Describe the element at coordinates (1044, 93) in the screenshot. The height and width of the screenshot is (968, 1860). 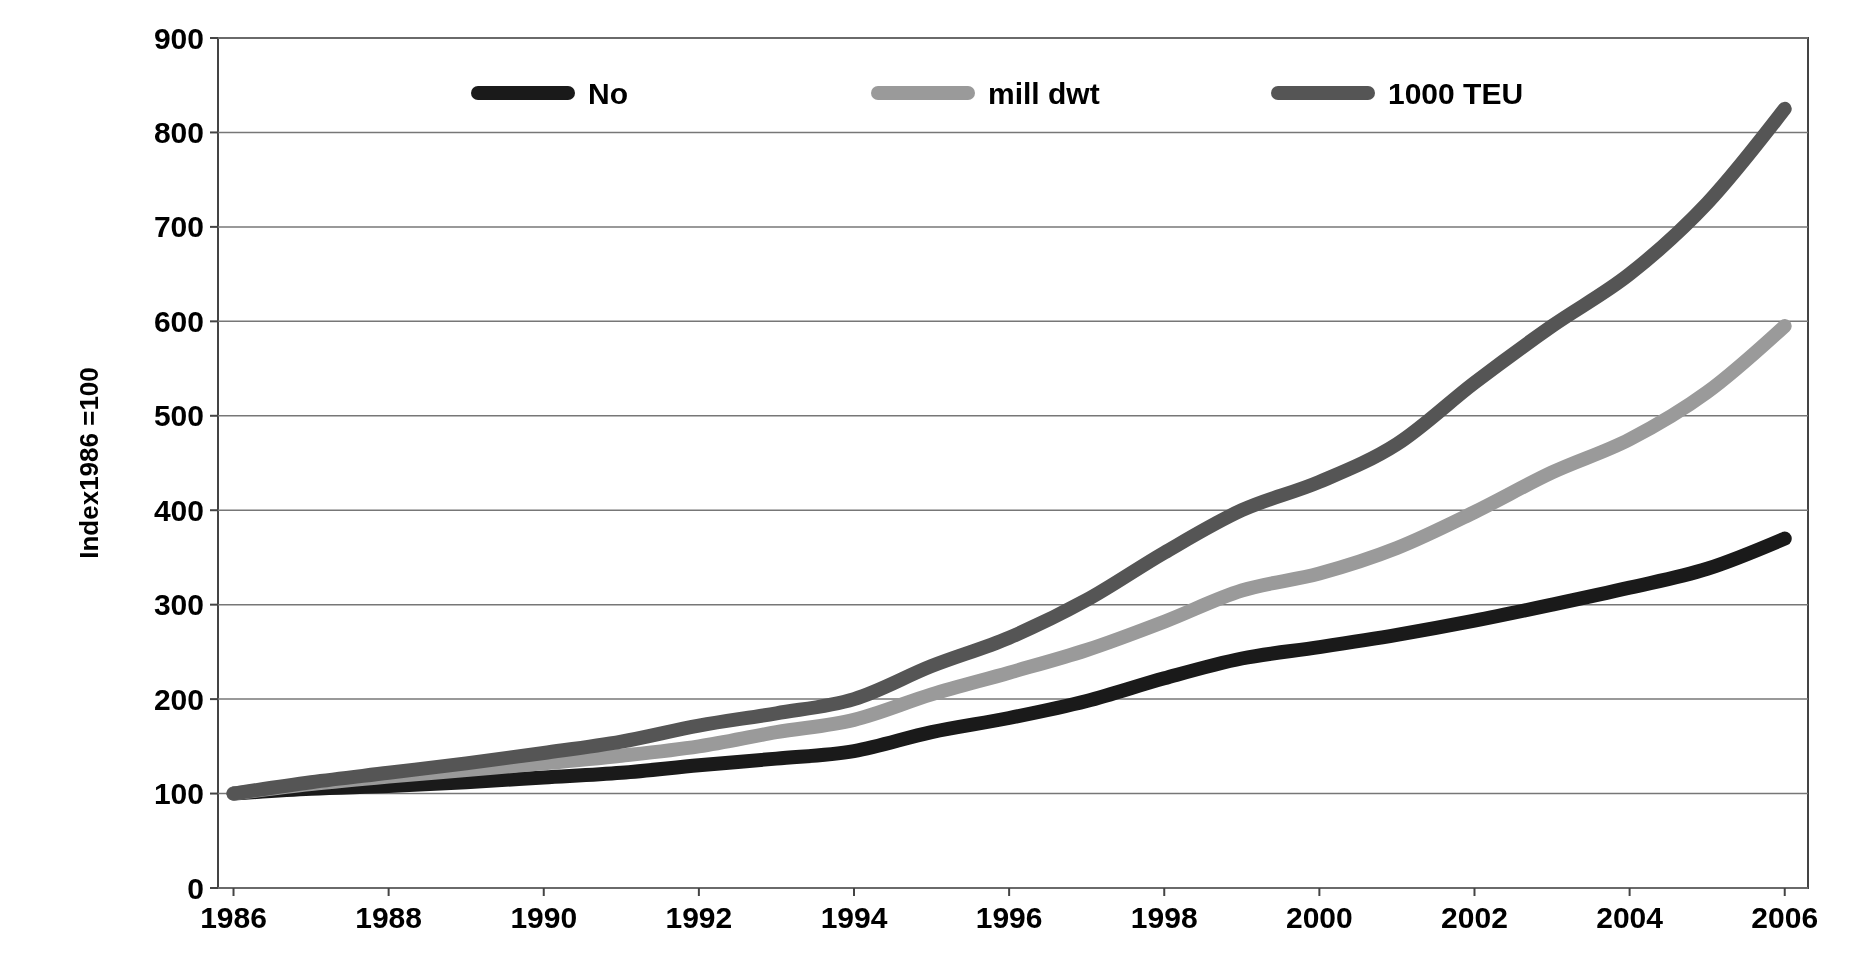
I see `legend-label: mill dwt` at that location.